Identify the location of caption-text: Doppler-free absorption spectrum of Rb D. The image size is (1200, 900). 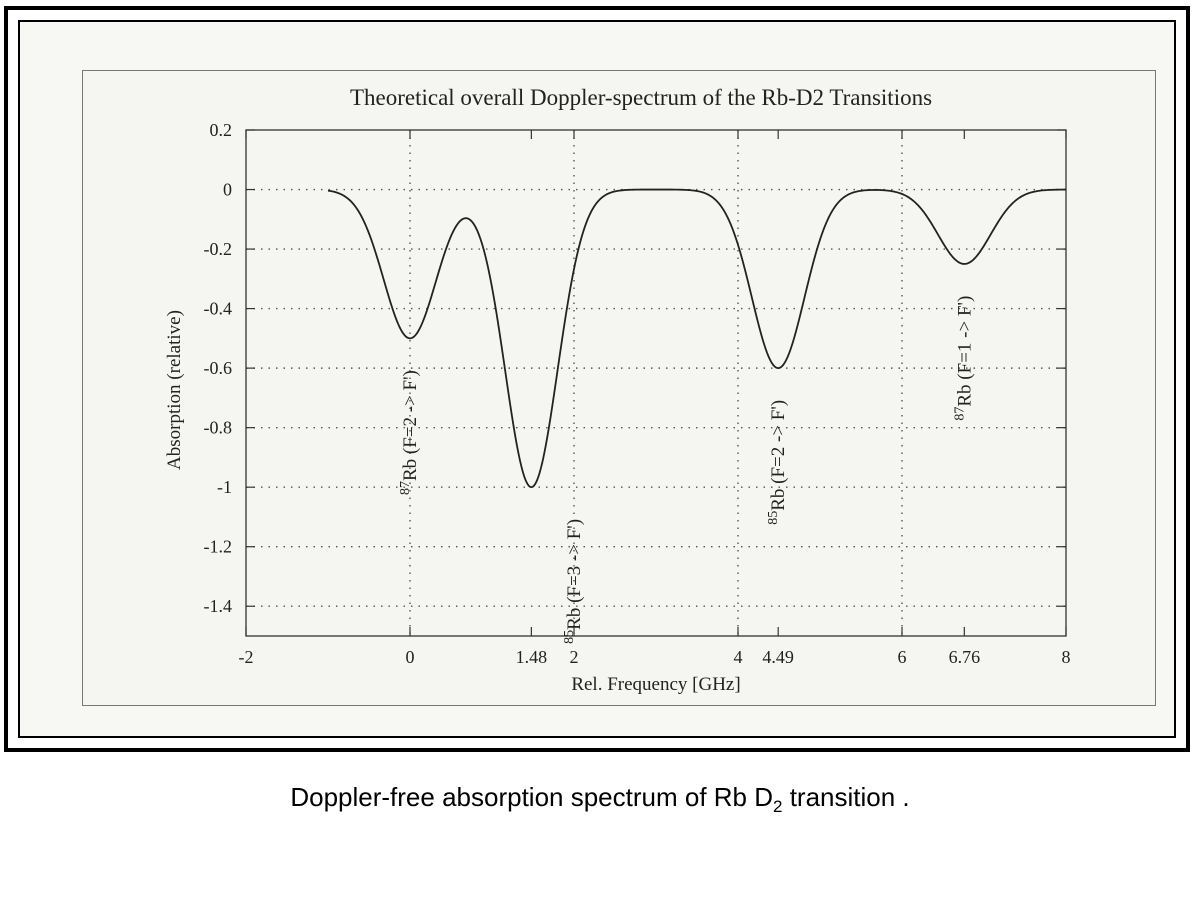
(532, 797).